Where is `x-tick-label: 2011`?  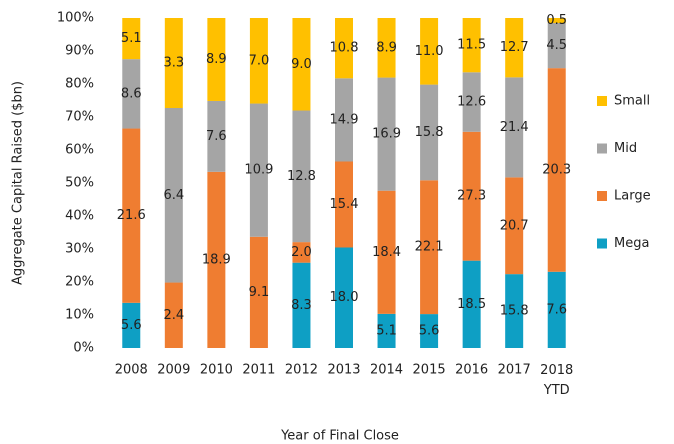
x-tick-label: 2011 is located at coordinates (258, 370).